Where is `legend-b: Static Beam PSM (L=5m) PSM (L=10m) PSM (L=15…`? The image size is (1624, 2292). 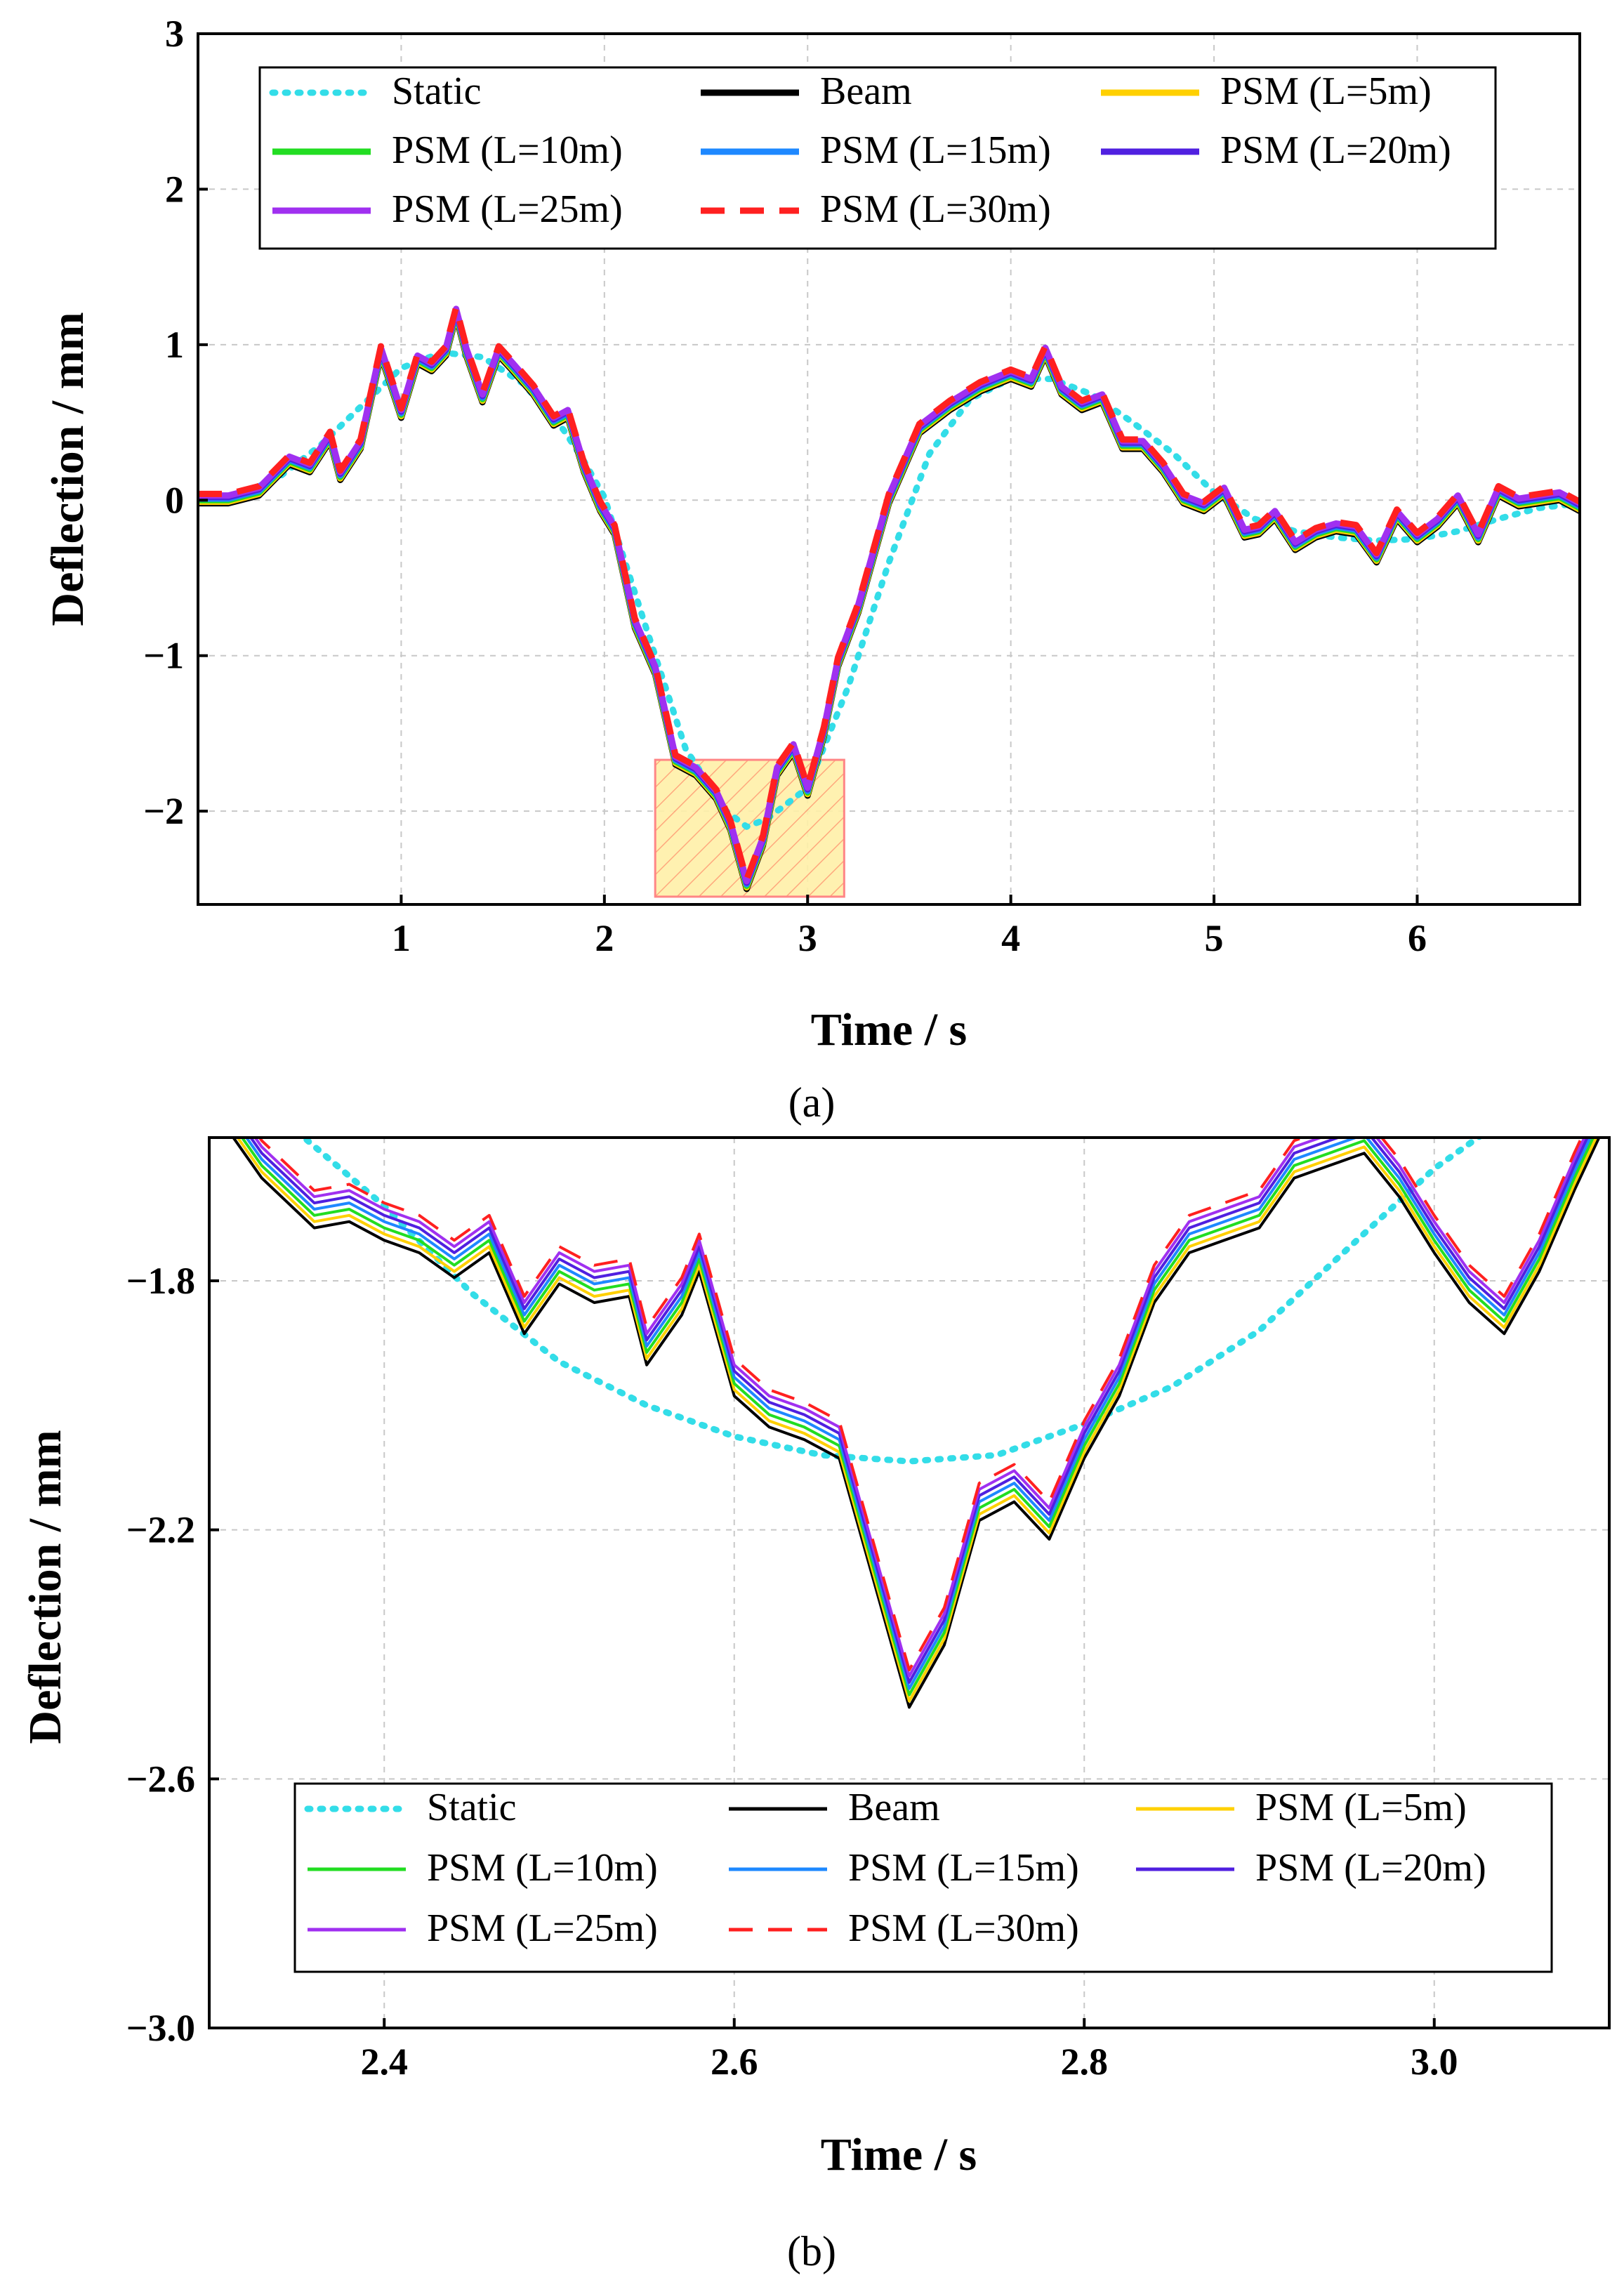 legend-b: Static Beam PSM (L=5m) PSM (L=10m) PSM (L=15… is located at coordinates (923, 1877).